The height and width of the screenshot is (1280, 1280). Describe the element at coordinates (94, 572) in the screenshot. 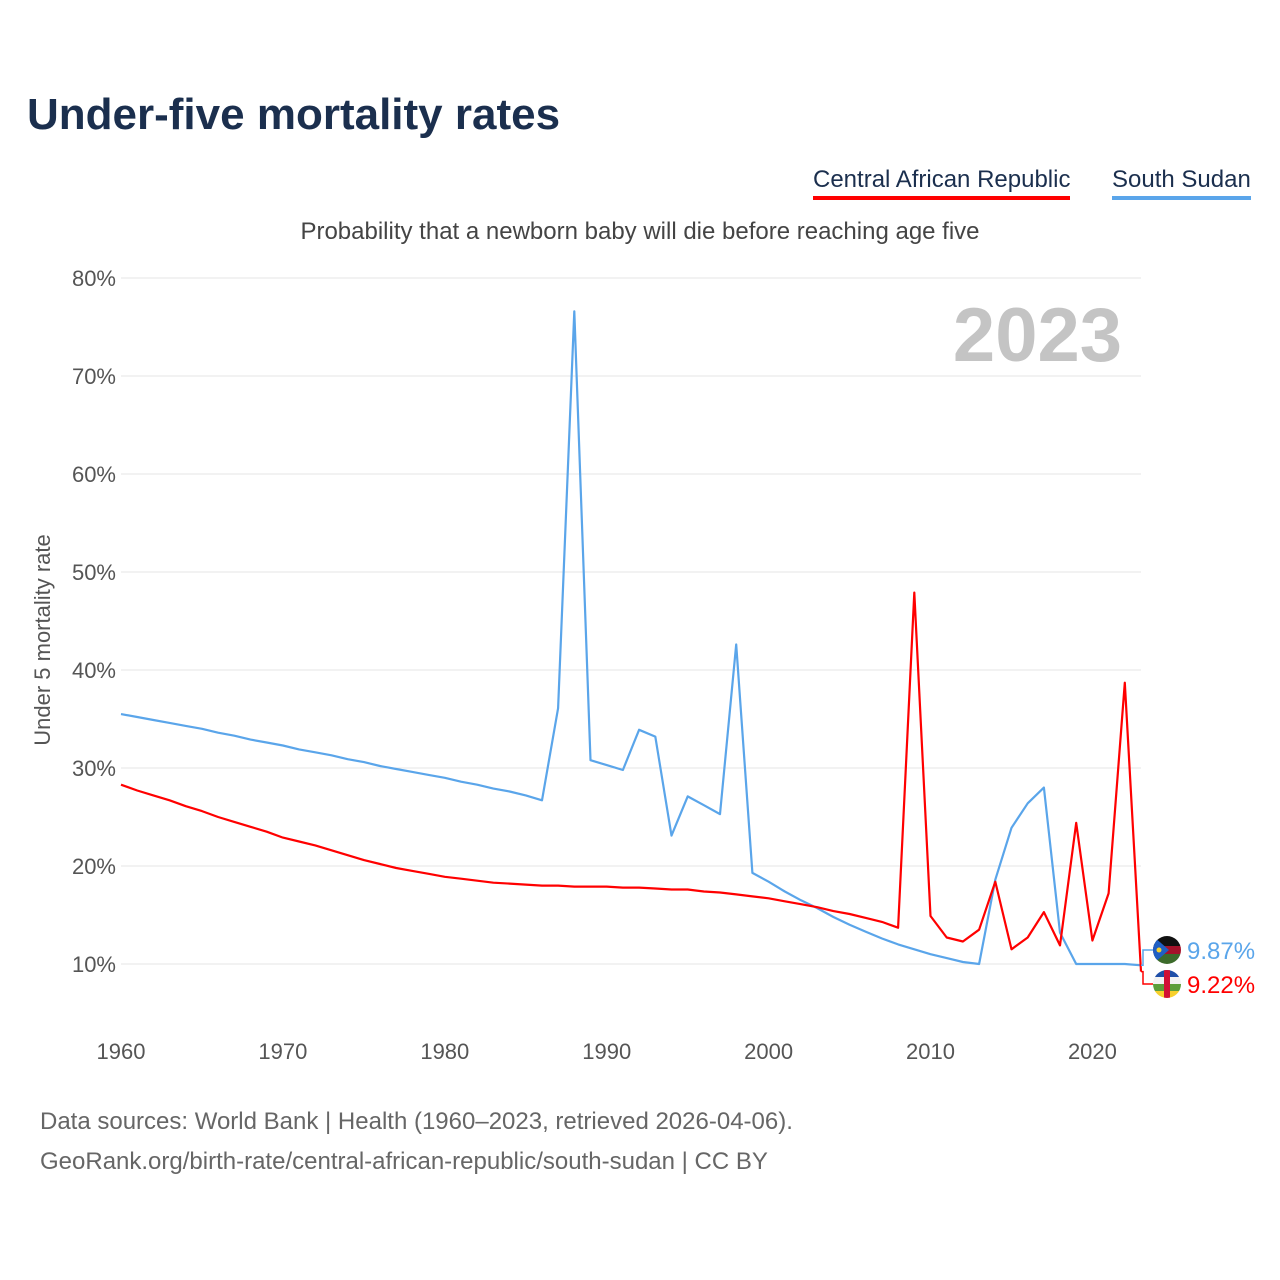

I see `y-tick-label: 50%` at that location.